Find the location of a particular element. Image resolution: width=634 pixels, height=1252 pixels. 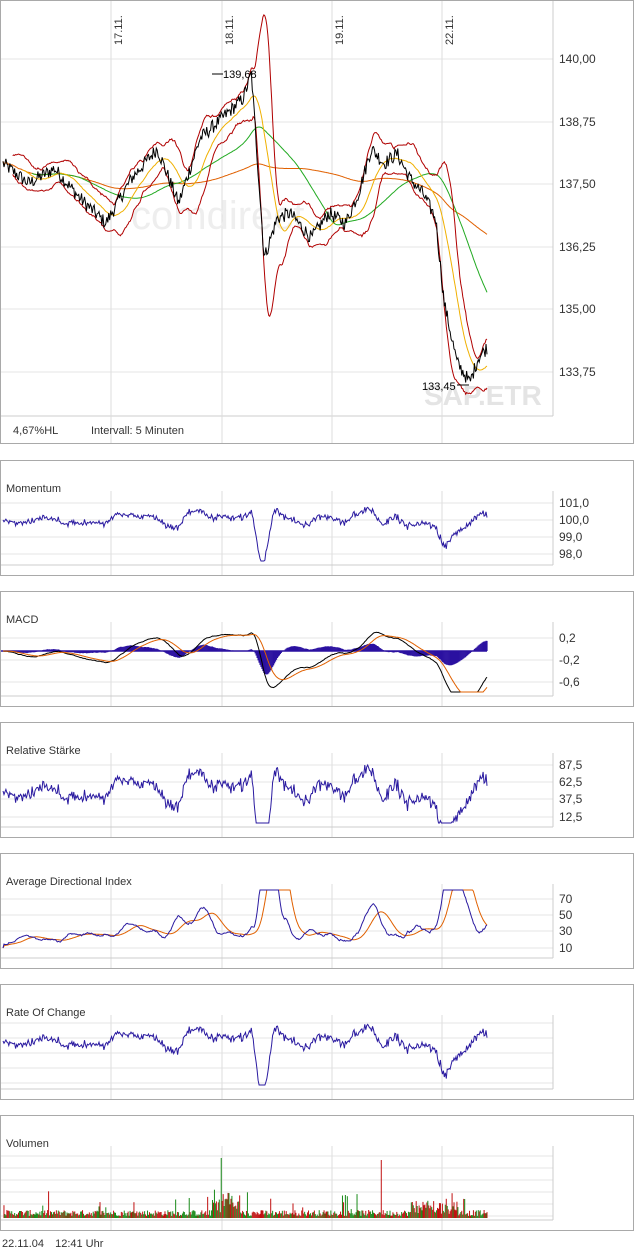

ma-long-line is located at coordinates (245, 198).